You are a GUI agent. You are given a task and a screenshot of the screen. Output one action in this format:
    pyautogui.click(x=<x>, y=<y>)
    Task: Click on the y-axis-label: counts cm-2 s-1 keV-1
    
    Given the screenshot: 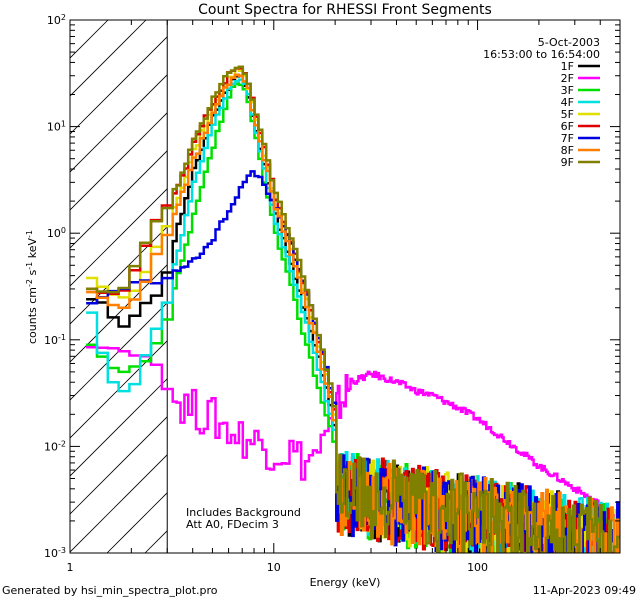 What is the action you would take?
    pyautogui.click(x=32, y=287)
    